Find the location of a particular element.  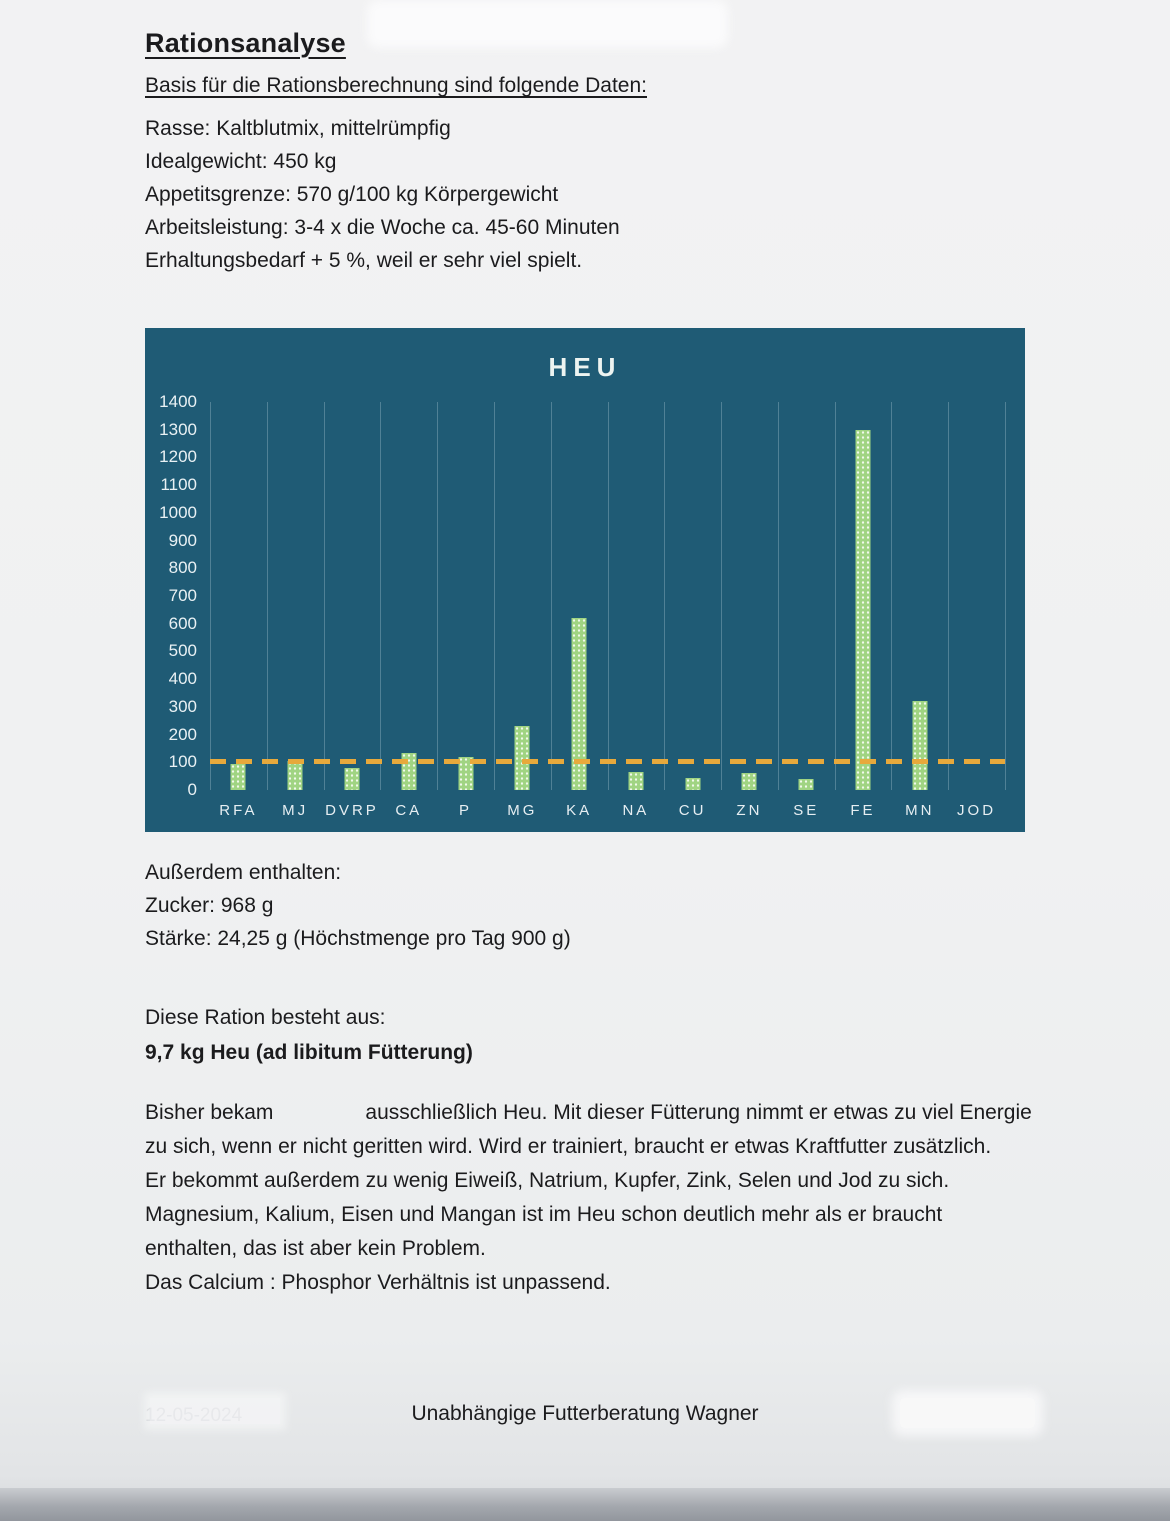

bar-na is located at coordinates (636, 781).